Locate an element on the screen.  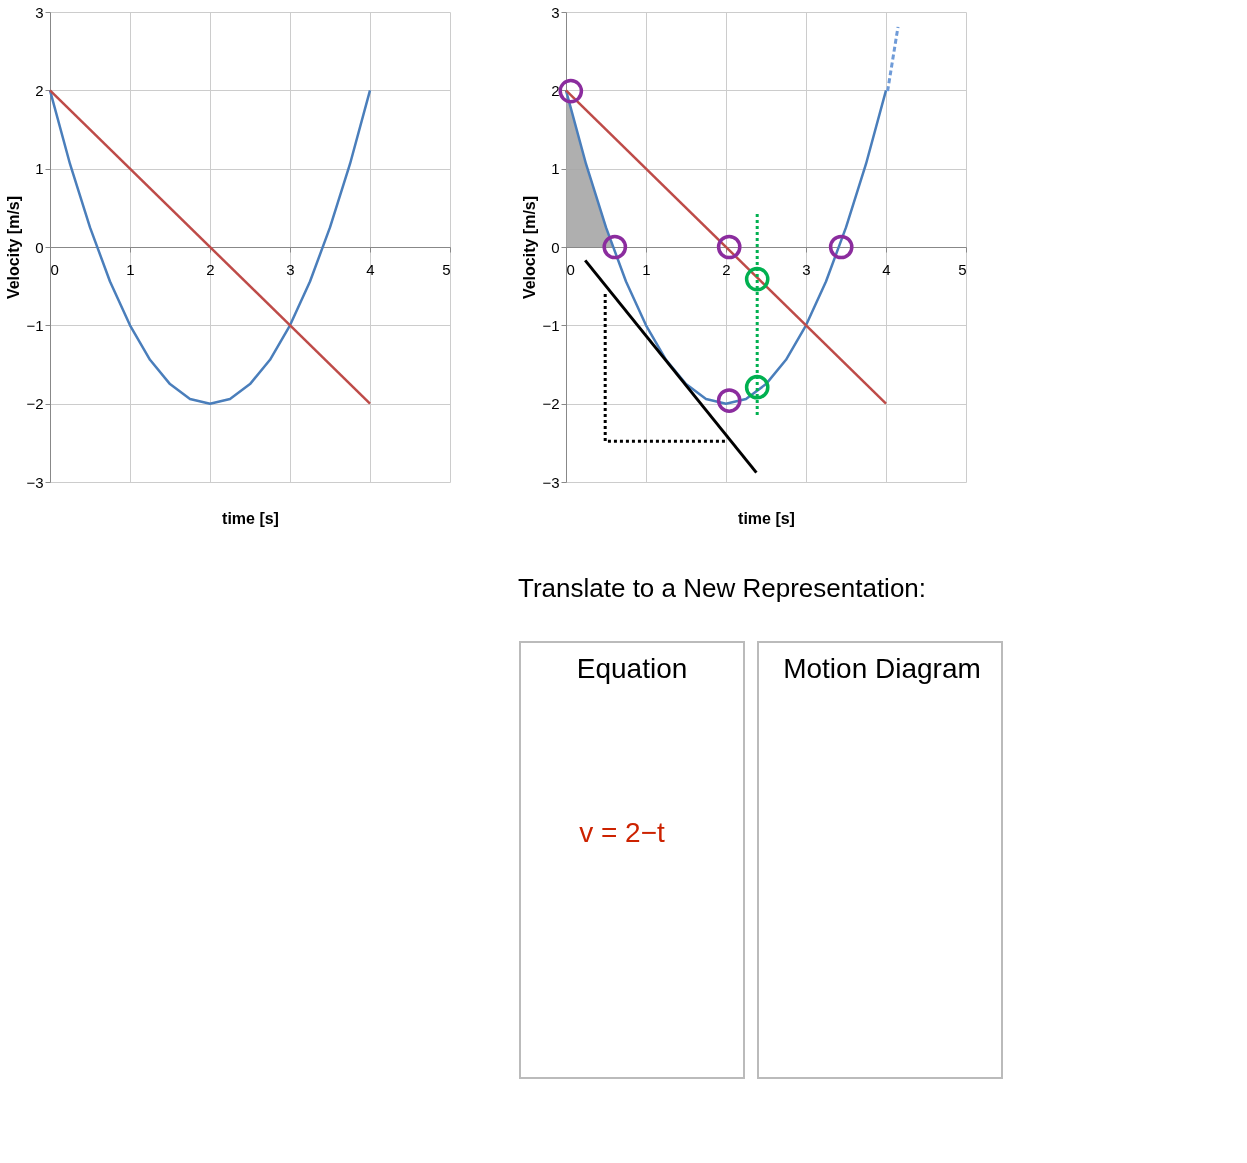
text: Motion Diagram is located at coordinates (882, 668).